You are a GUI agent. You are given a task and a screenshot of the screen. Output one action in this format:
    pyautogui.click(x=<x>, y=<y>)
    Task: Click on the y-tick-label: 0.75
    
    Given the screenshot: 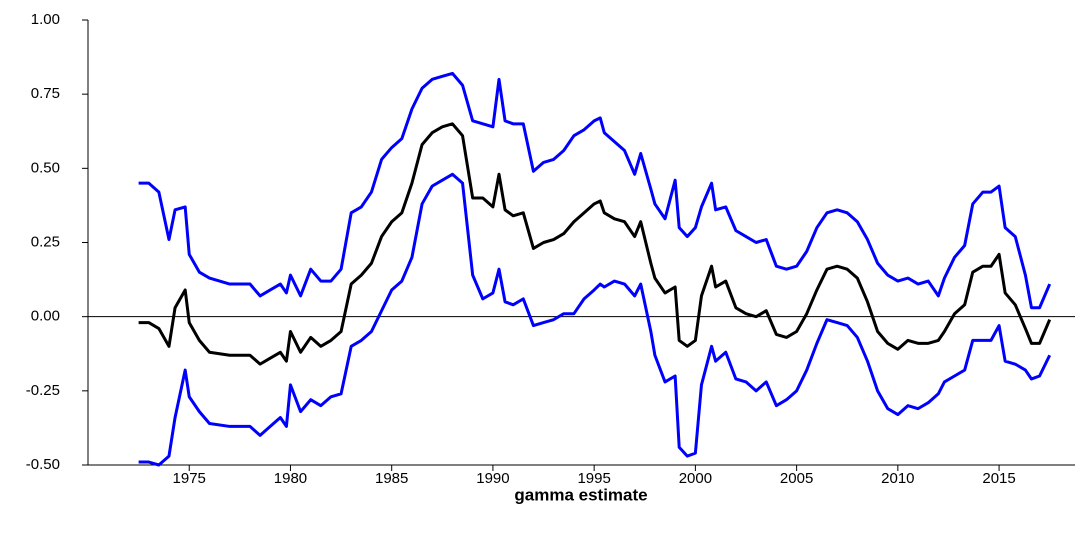 What is the action you would take?
    pyautogui.click(x=45, y=93)
    